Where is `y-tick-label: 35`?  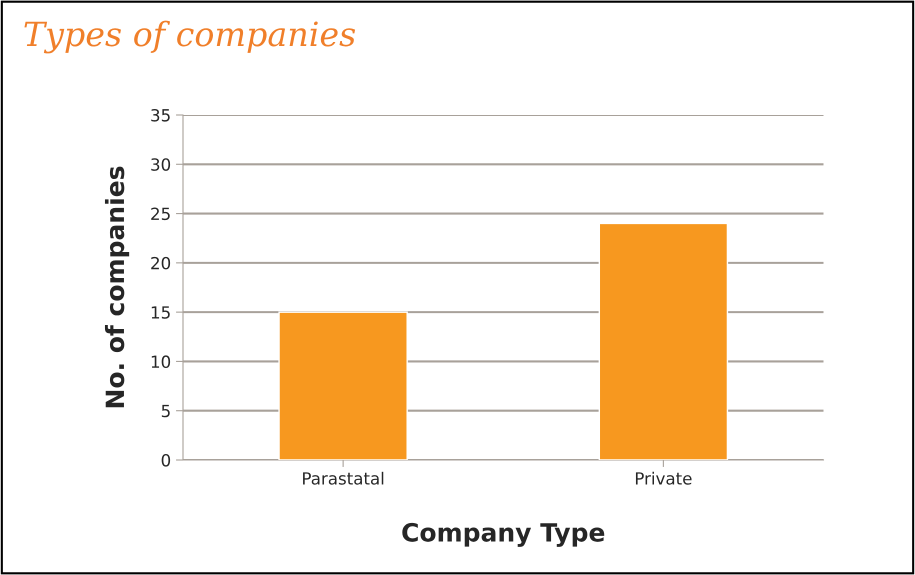 y-tick-label: 35 is located at coordinates (160, 115).